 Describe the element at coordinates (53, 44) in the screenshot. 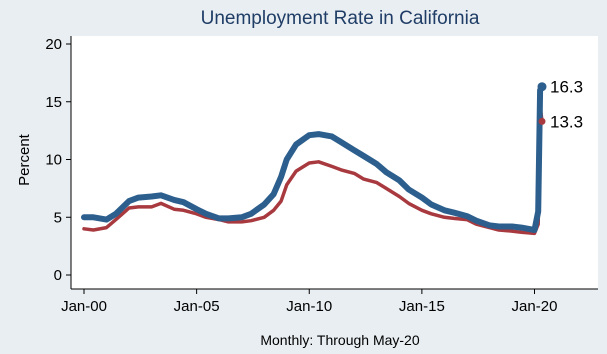

I see `y-tick-label: 20` at that location.